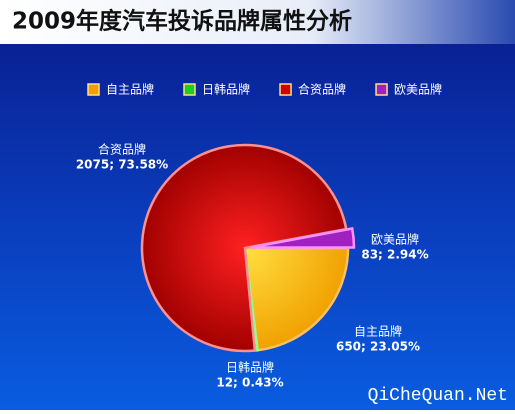 The height and width of the screenshot is (414, 515). What do you see at coordinates (378, 332) in the screenshot?
I see `slice-category-label: 自主品牌` at bounding box center [378, 332].